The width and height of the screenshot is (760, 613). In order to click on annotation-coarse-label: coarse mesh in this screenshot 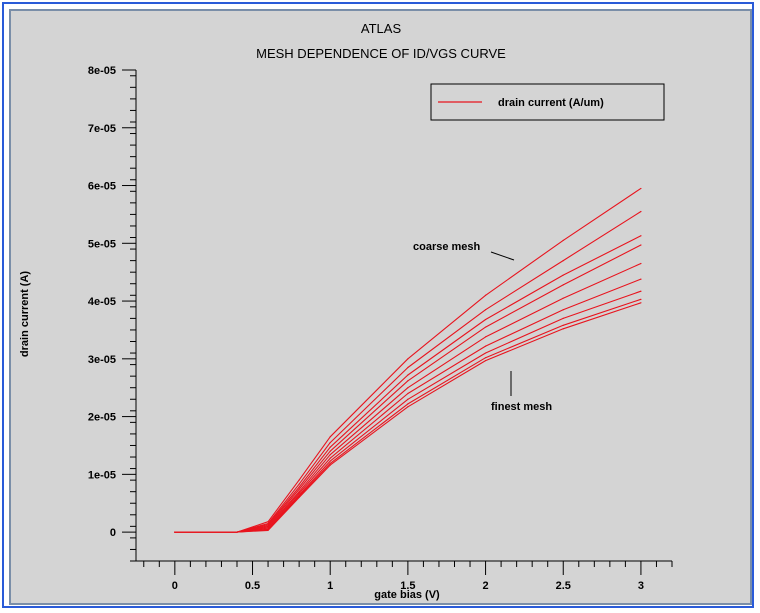, I will do `click(447, 247)`.